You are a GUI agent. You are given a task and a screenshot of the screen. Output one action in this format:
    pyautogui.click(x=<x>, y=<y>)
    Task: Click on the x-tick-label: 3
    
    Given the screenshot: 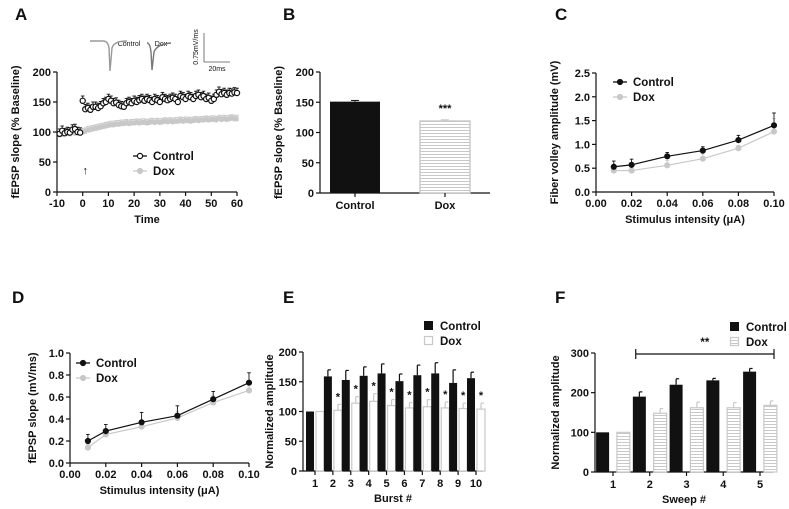 What is the action you would take?
    pyautogui.click(x=351, y=484)
    